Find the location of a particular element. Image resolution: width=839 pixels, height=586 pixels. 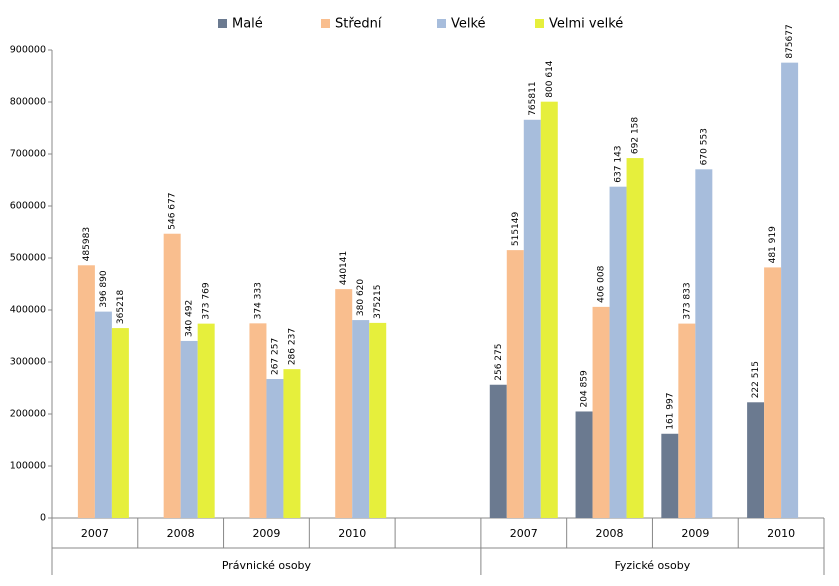

data-label: 375215 is located at coordinates (378, 302).